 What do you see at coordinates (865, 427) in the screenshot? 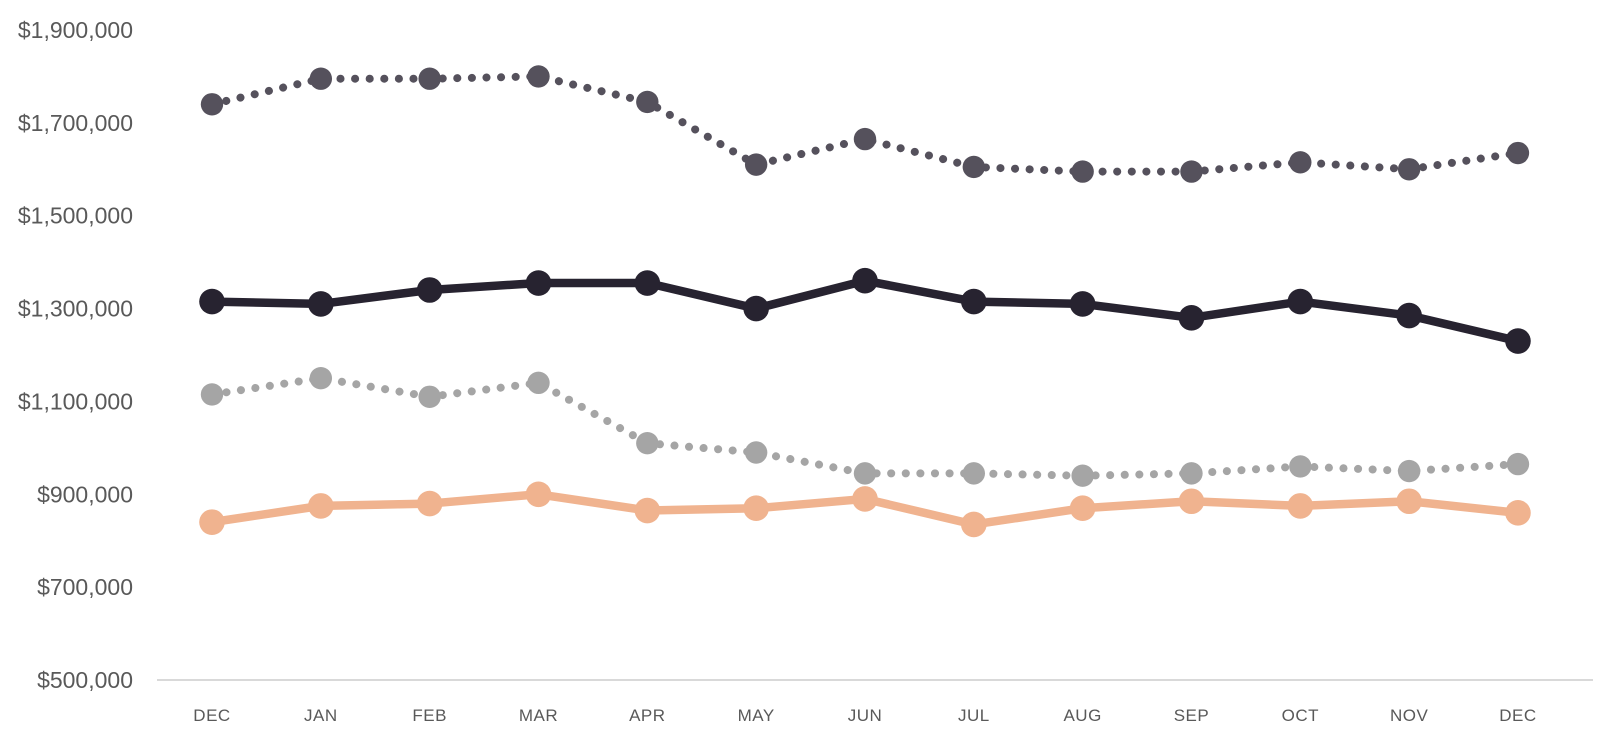
I see `series-line-gray-dotted-series` at bounding box center [865, 427].